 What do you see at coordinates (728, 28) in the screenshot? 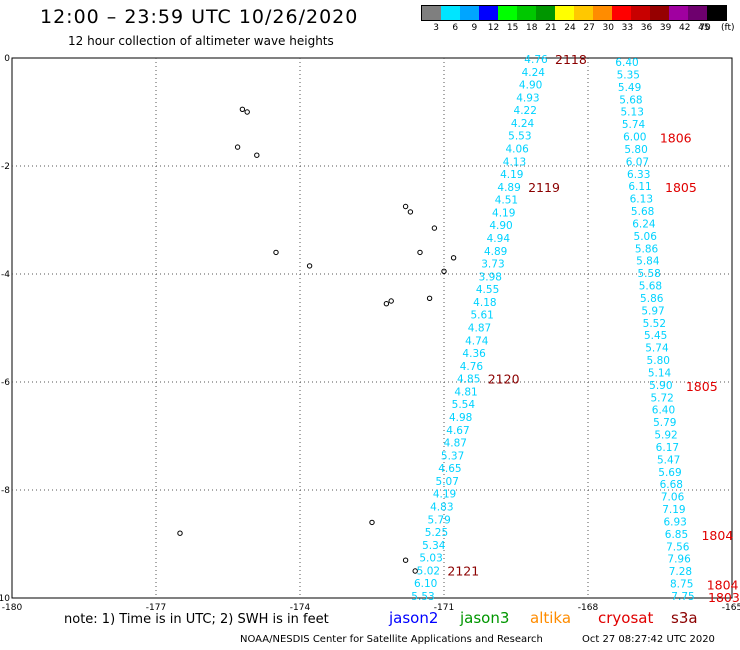
I see `colorbar-unit-label: (ft)` at bounding box center [728, 28].